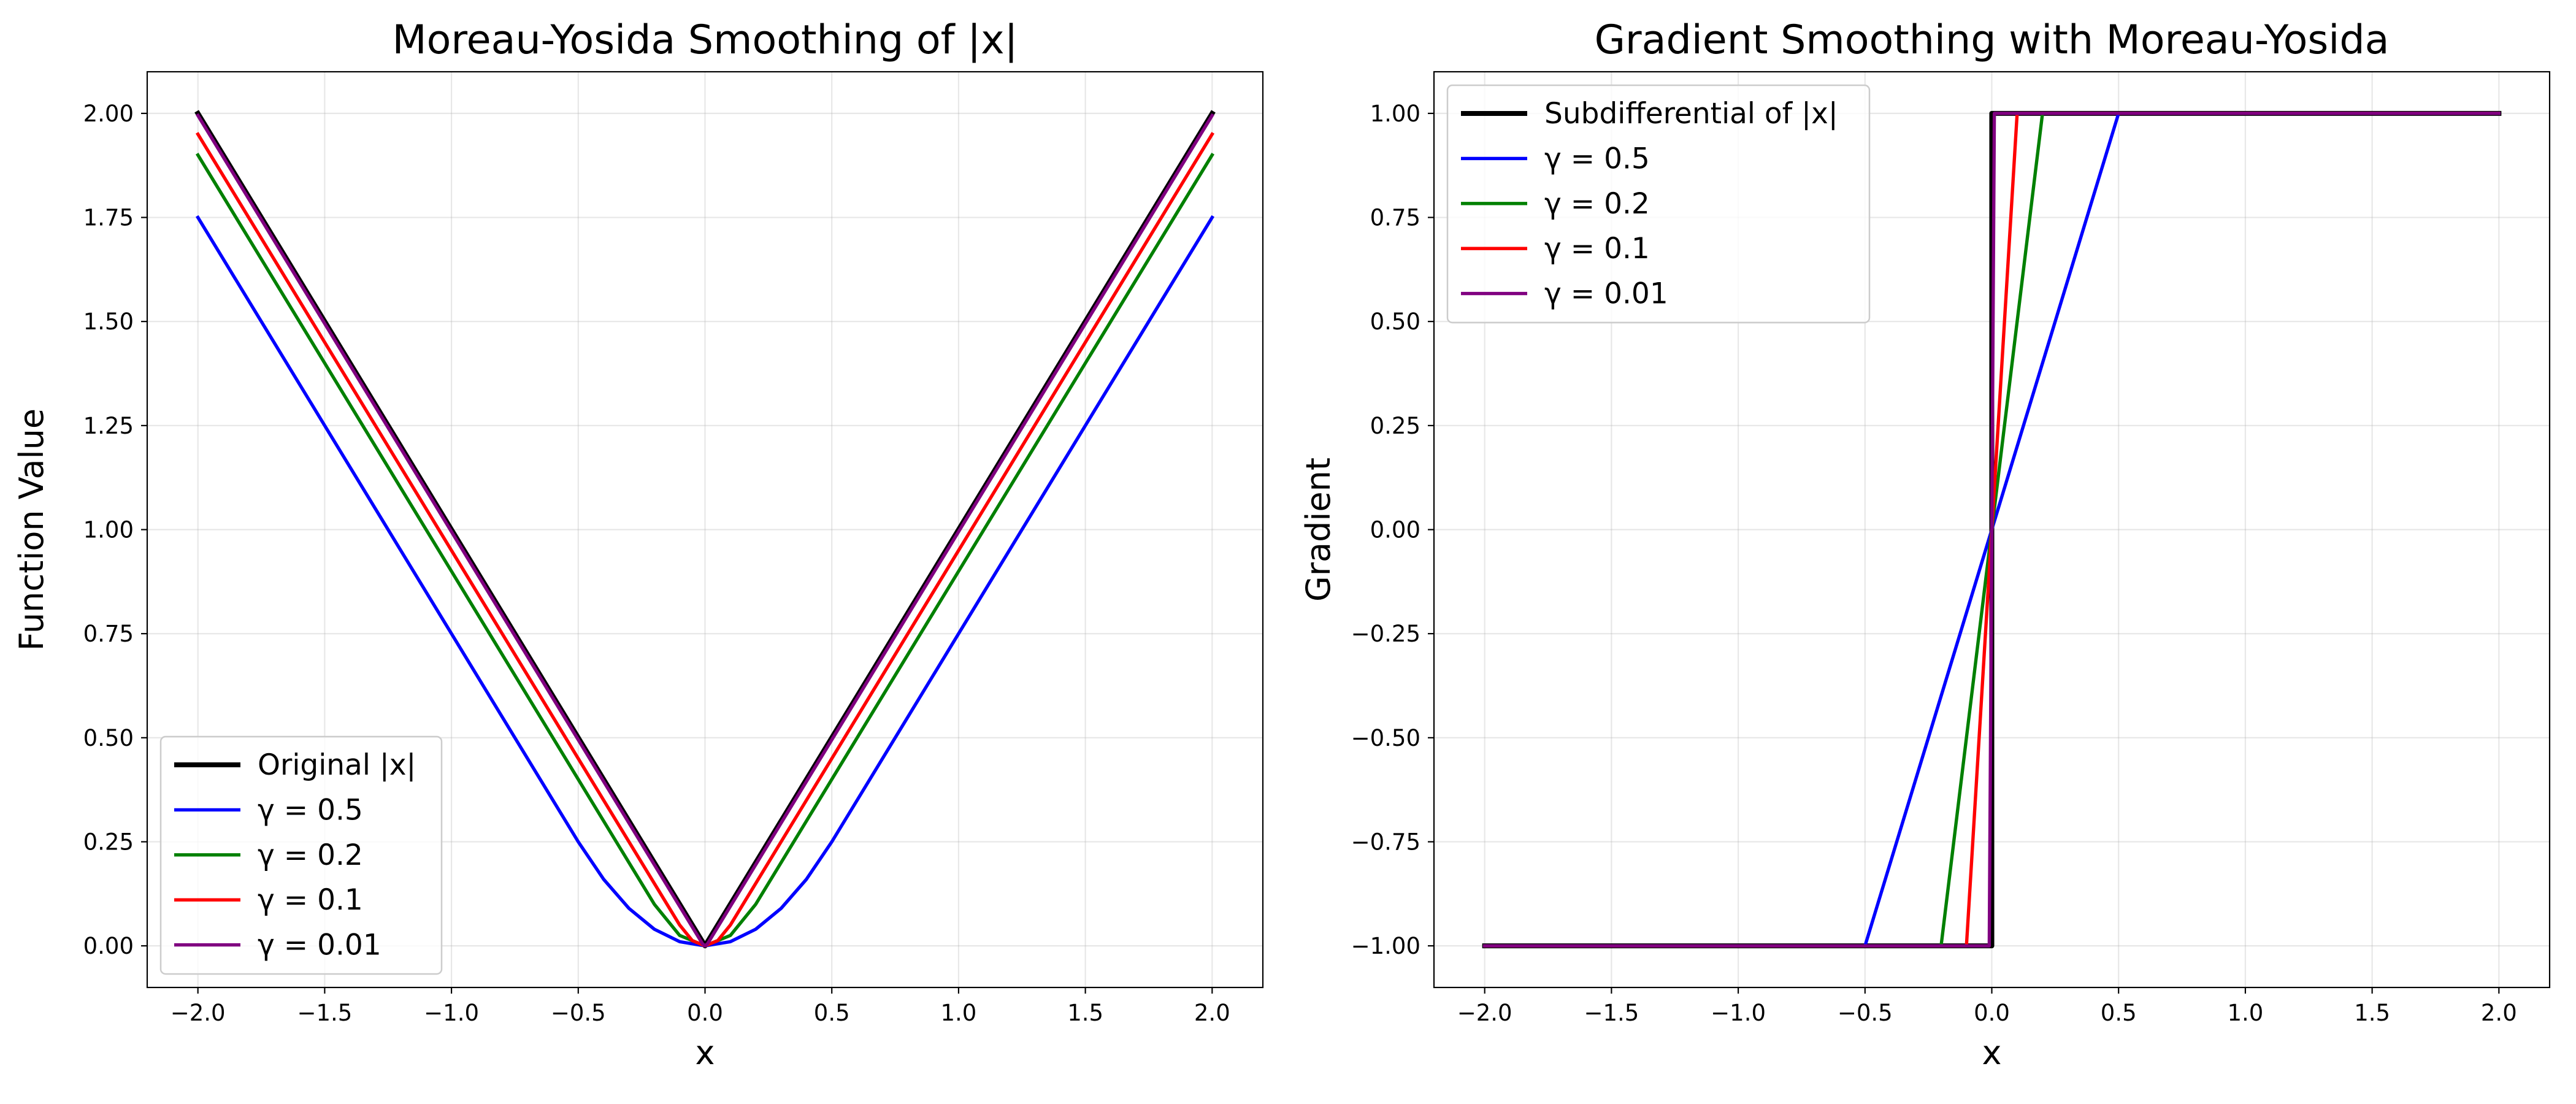  I want to click on legend-label: Original |x|, so click(337, 765).